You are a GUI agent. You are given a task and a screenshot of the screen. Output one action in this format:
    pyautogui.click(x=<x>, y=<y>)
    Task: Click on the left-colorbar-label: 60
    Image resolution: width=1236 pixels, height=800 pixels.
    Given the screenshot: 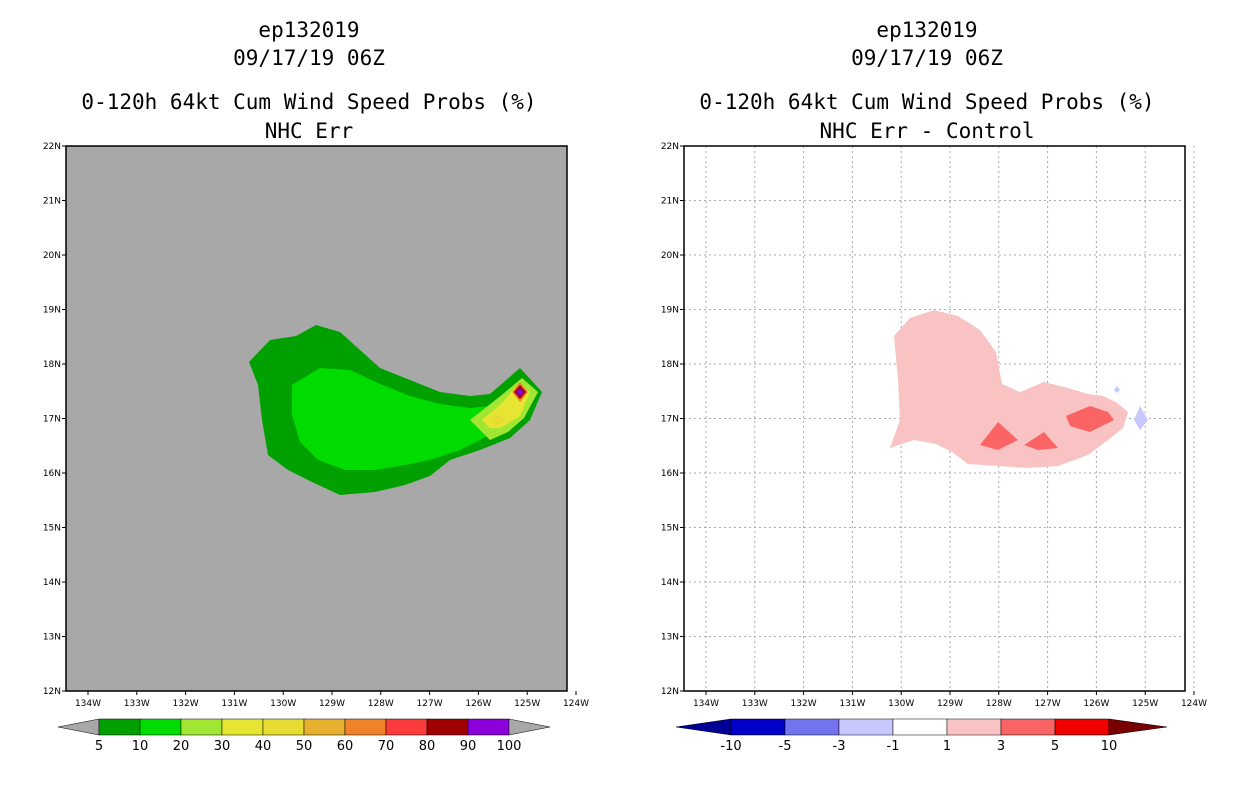 What is the action you would take?
    pyautogui.click(x=345, y=746)
    